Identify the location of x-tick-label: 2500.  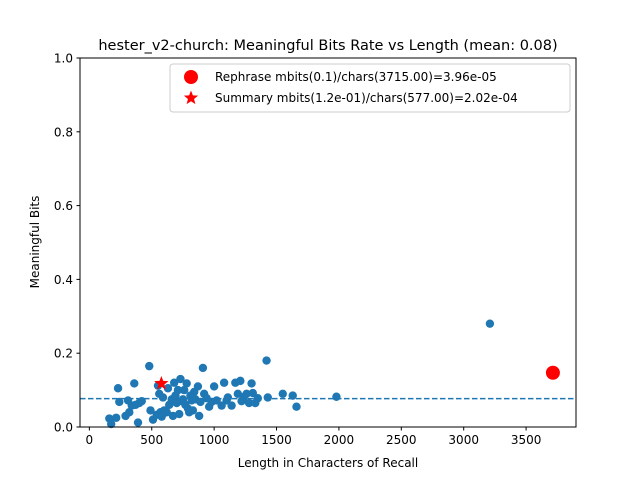
(401, 440).